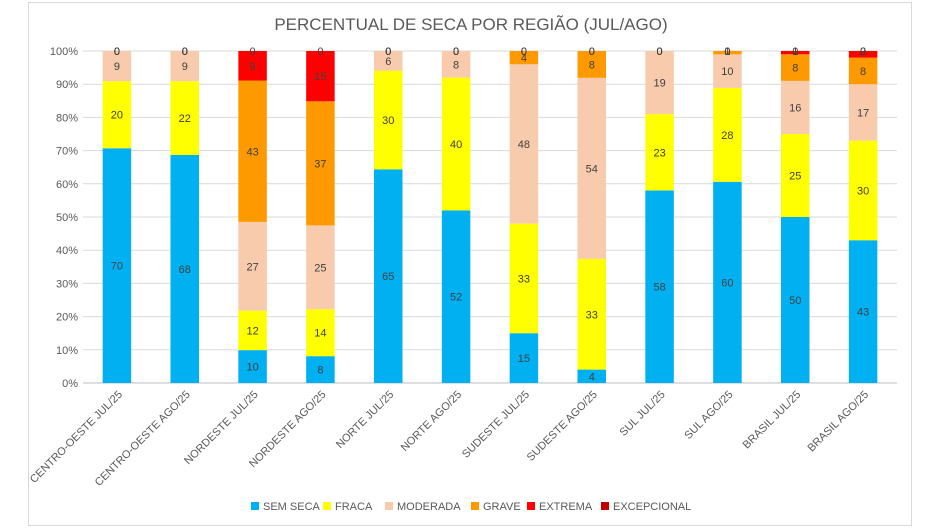  I want to click on data-label: 25, so click(795, 177).